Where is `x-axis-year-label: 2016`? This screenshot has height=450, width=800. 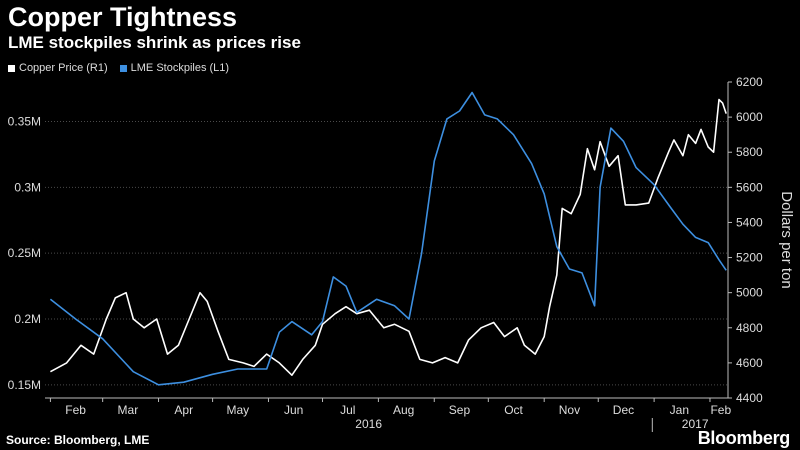 x-axis-year-label: 2016 is located at coordinates (368, 424).